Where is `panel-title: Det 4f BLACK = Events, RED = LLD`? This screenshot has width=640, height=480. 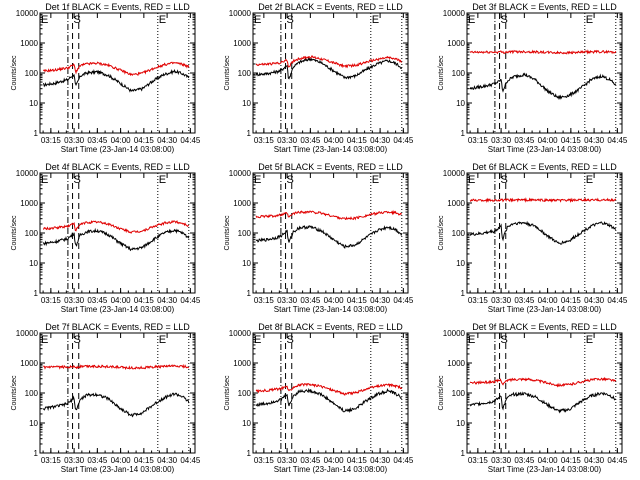
panel-title: Det 4f BLACK = Events, RED = LLD is located at coordinates (117, 167).